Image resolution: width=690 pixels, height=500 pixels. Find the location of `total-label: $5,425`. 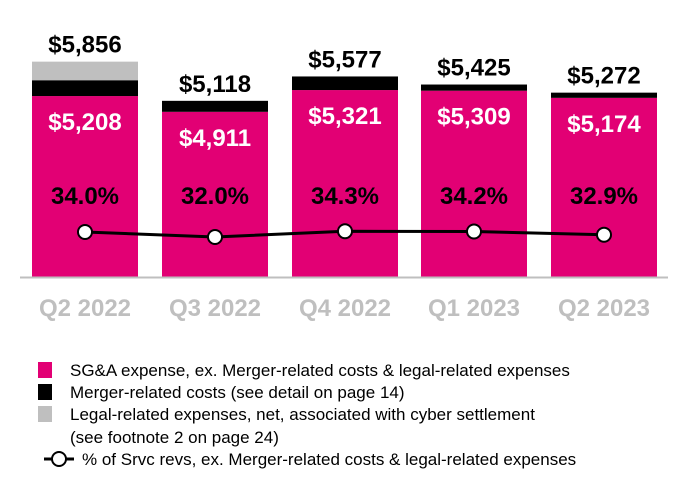

total-label: $5,425 is located at coordinates (473, 68).